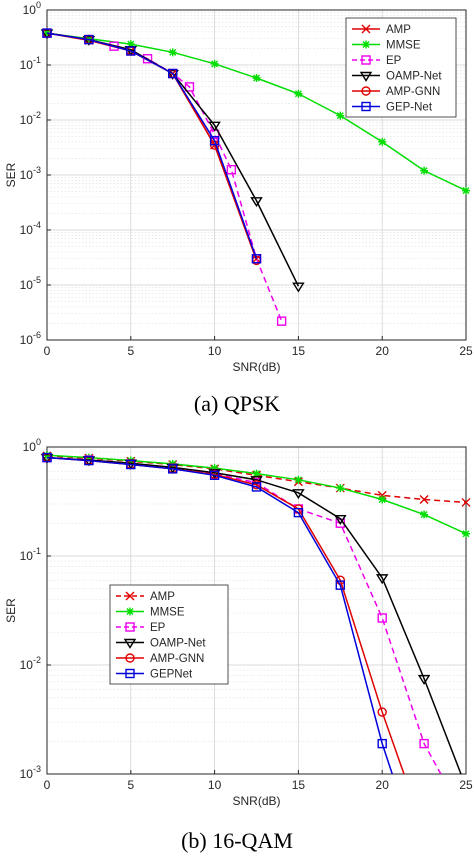  What do you see at coordinates (237, 840) in the screenshot?
I see `caption-16qam: (b) 16-QAM` at bounding box center [237, 840].